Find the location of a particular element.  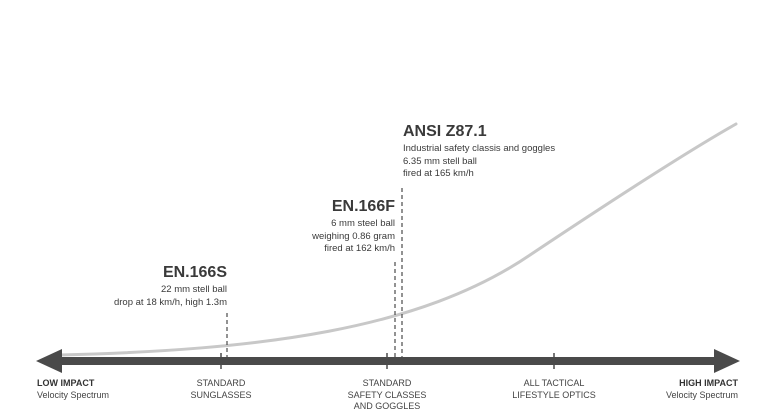

category-standard-safety: STANDARD SAFETY CLASSES AND GOGGLES is located at coordinates (387, 395).